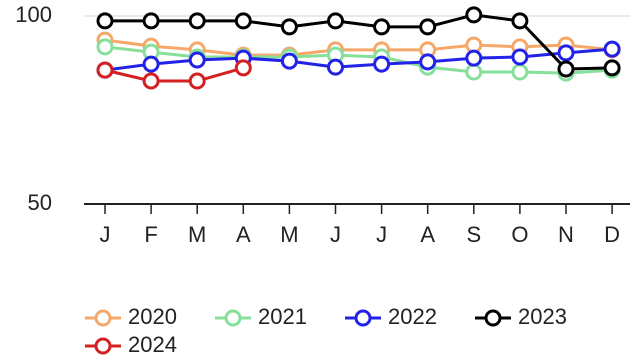 This screenshot has width=641, height=360. I want to click on x-tick-label: N, so click(566, 234).